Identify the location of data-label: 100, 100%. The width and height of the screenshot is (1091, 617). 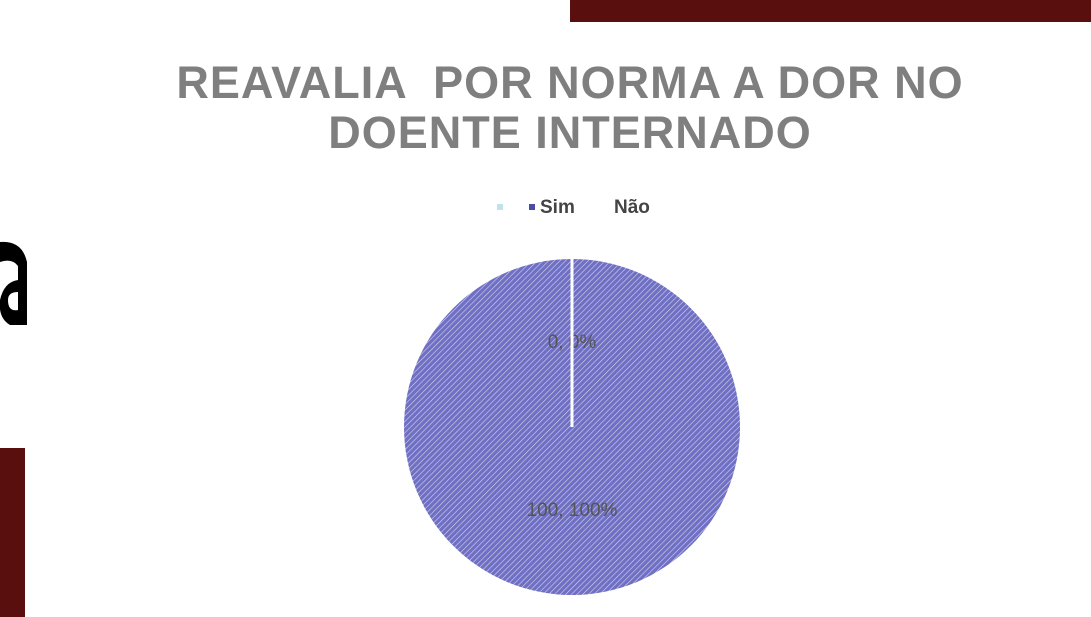
(572, 510).